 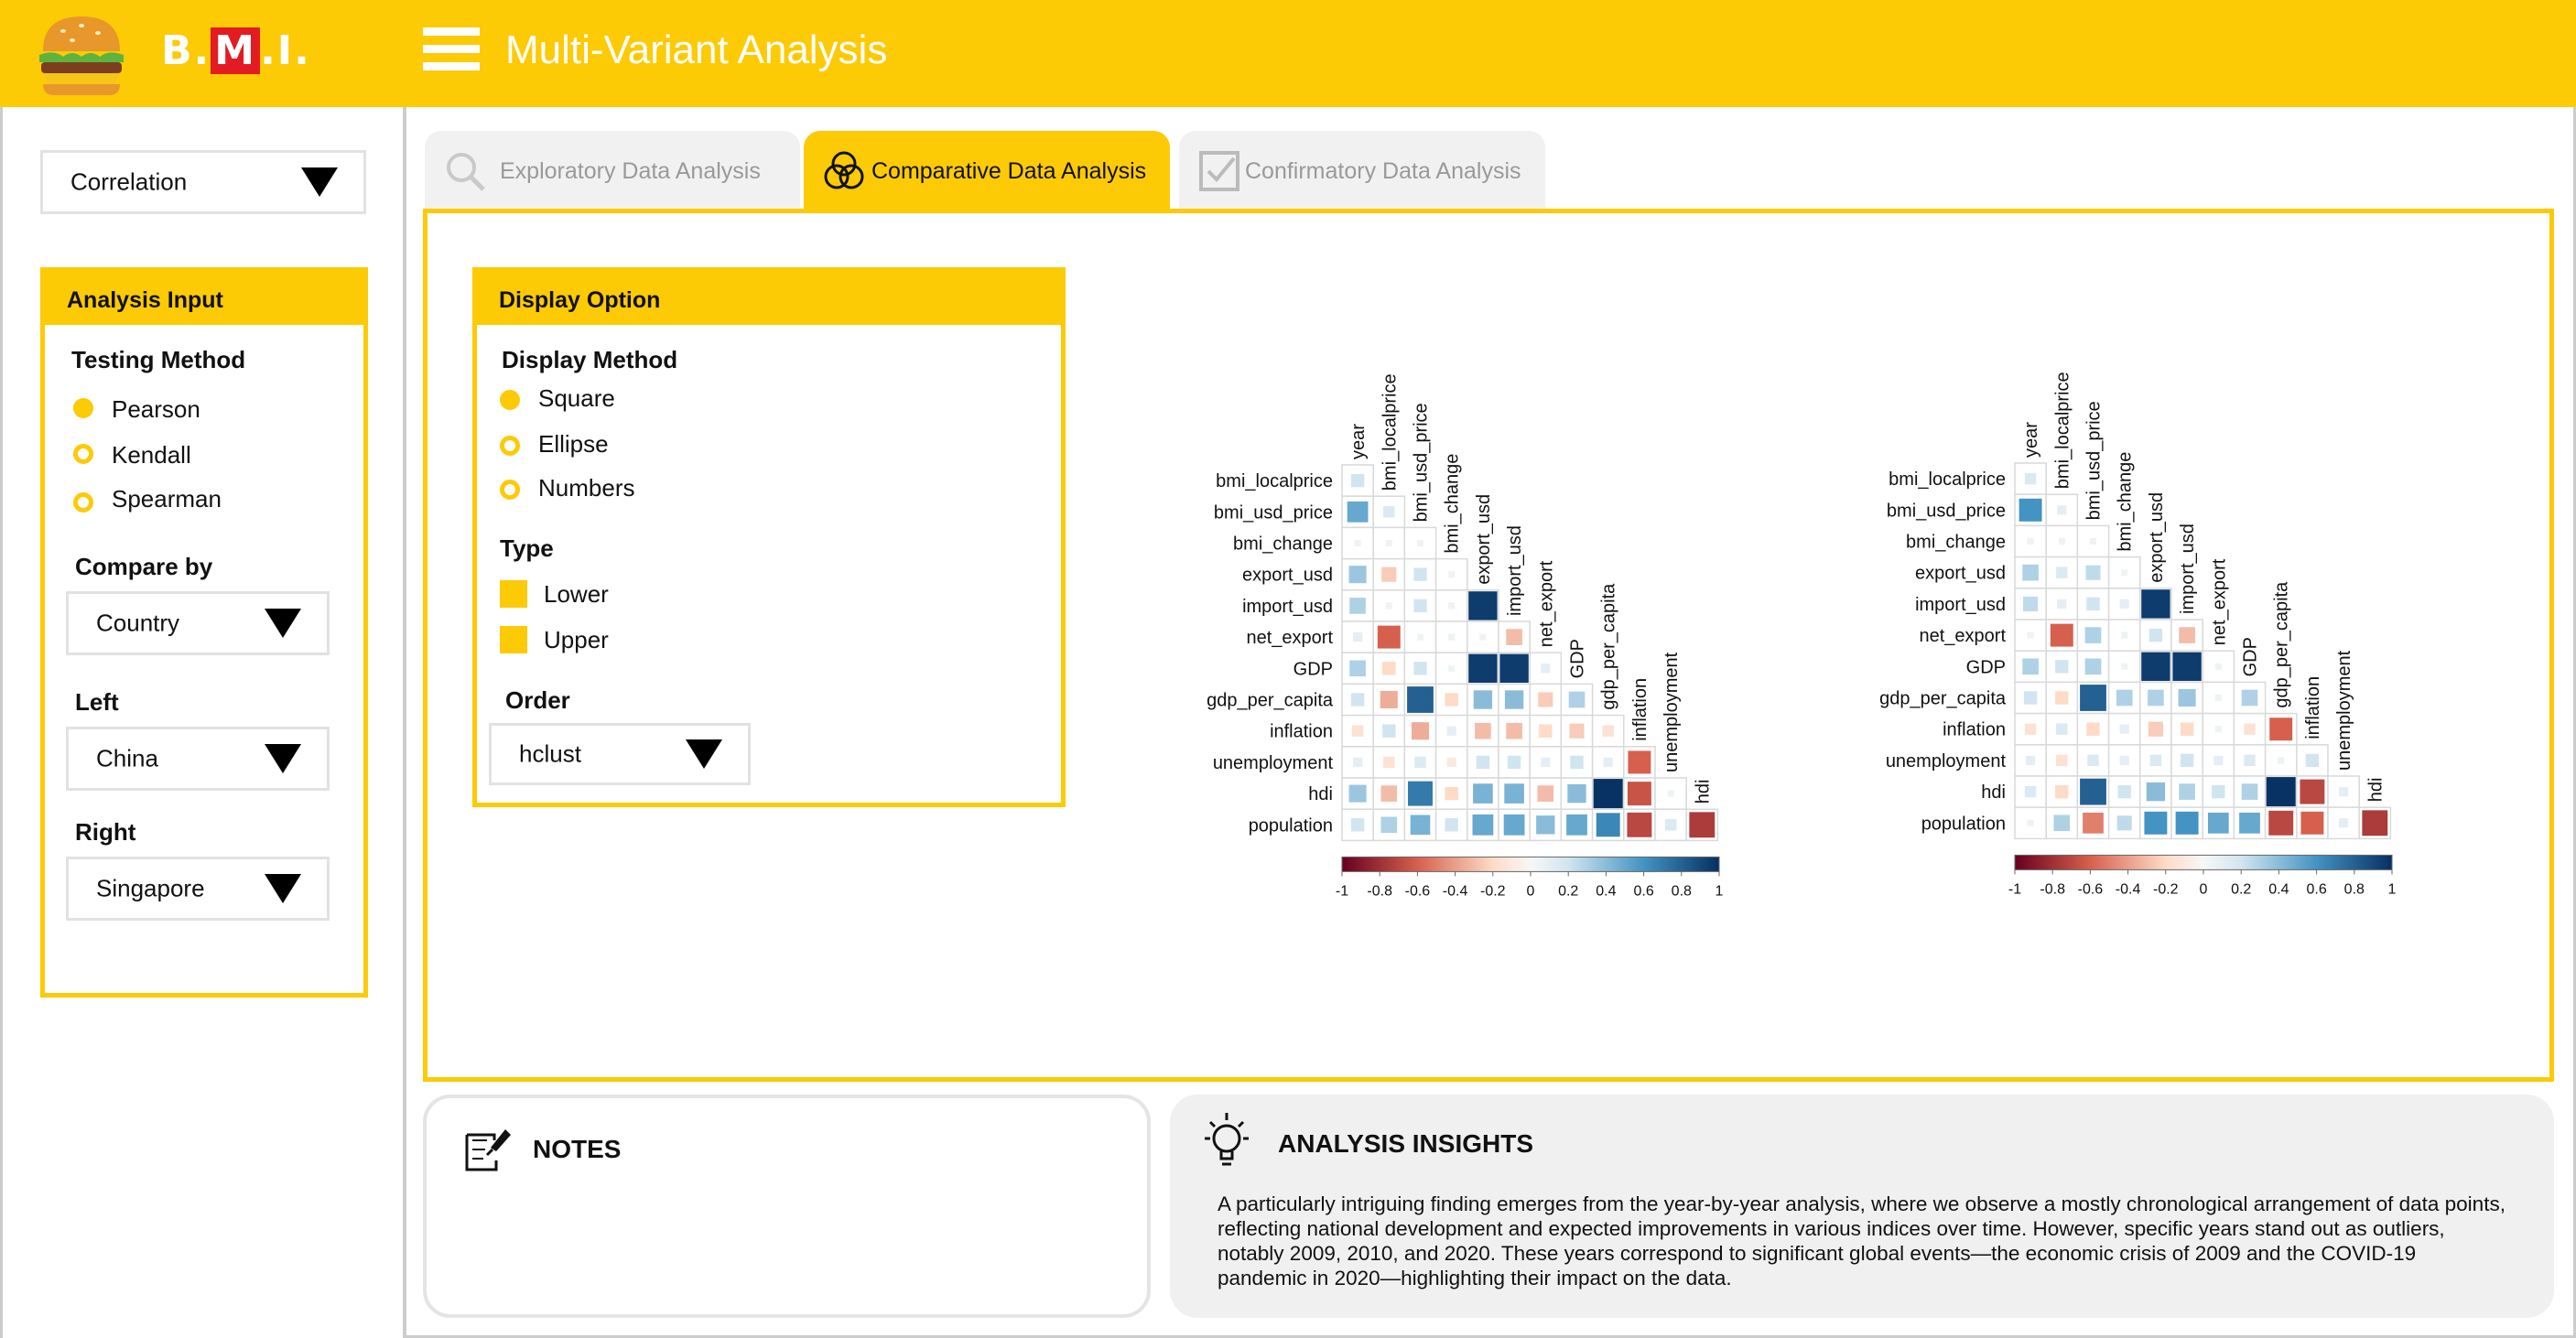 What do you see at coordinates (452, 51) in the screenshot?
I see `hamburger-menu-icon` at bounding box center [452, 51].